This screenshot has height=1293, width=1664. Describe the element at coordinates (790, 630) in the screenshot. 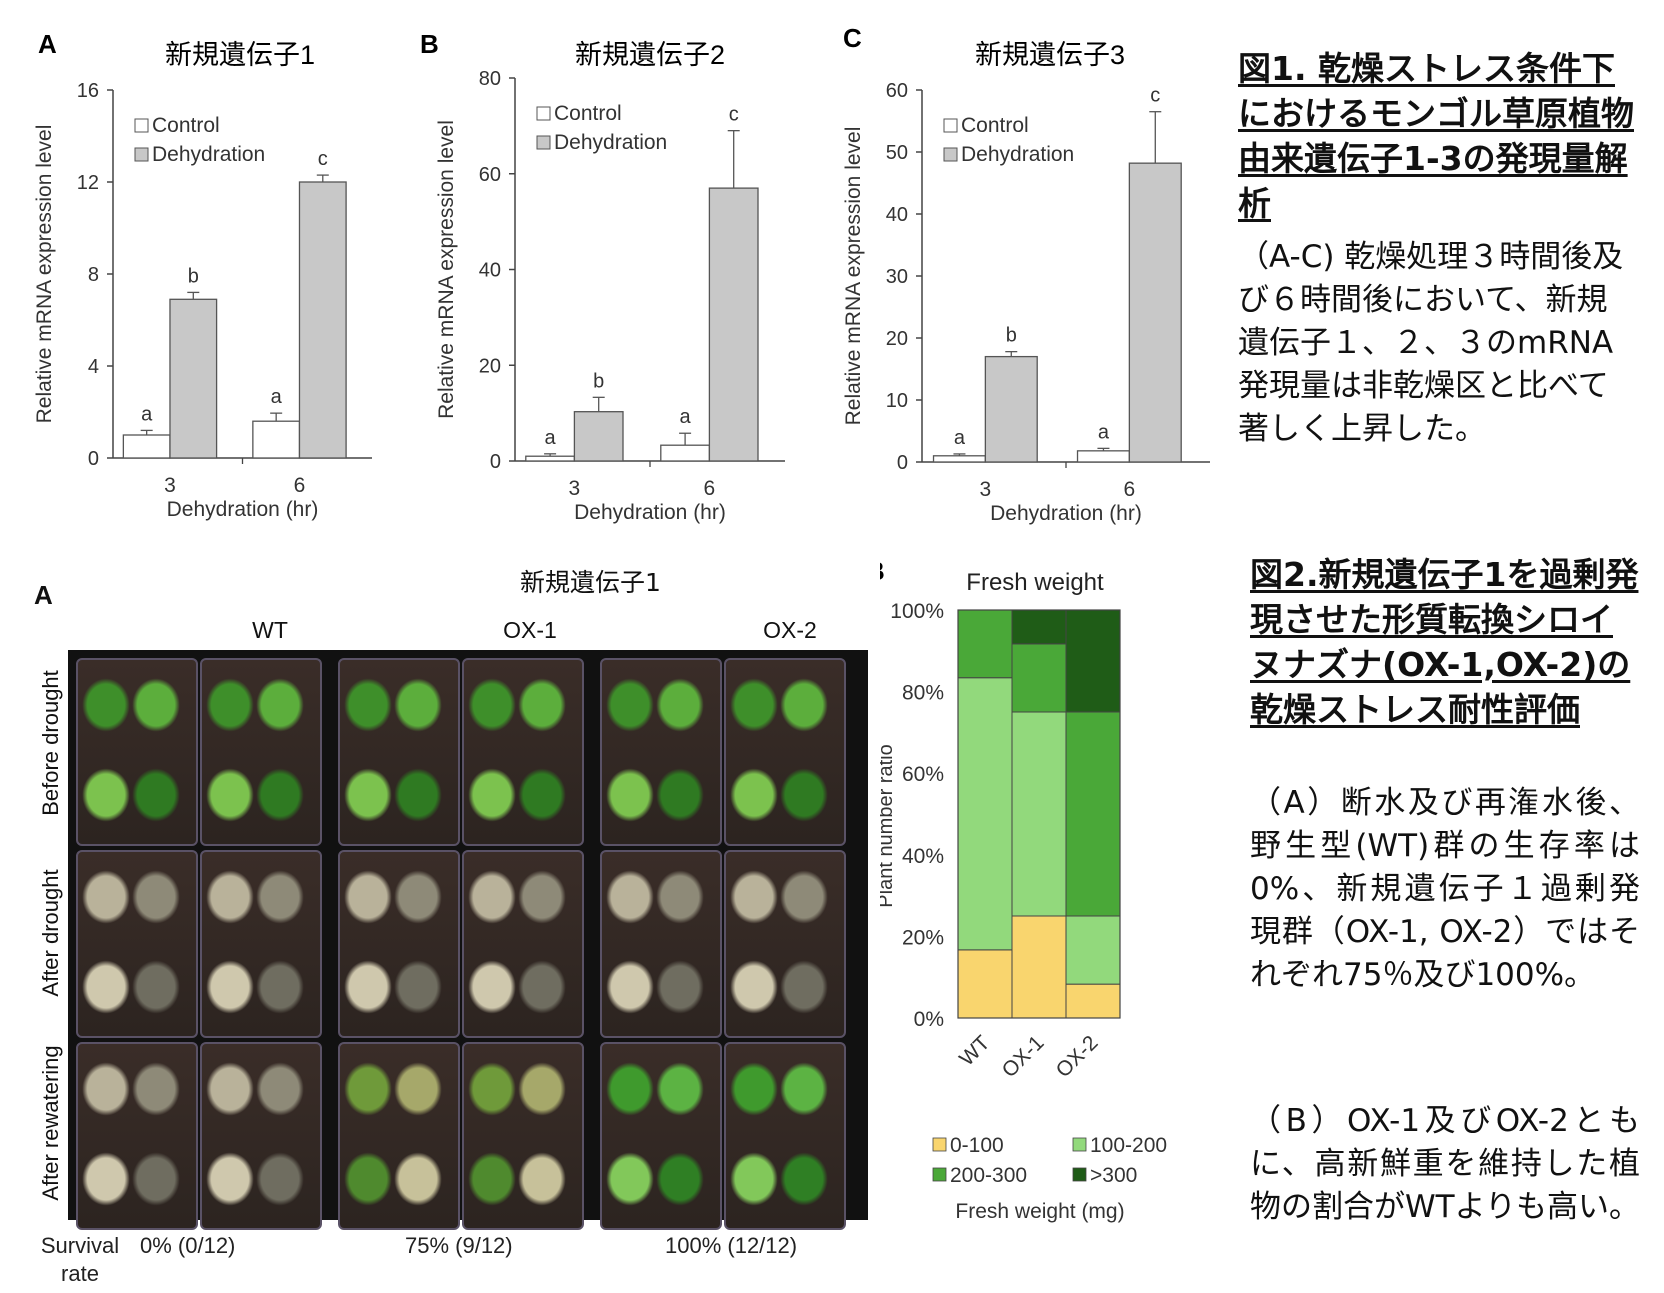

I see `column-header-ox2: OX-2` at that location.